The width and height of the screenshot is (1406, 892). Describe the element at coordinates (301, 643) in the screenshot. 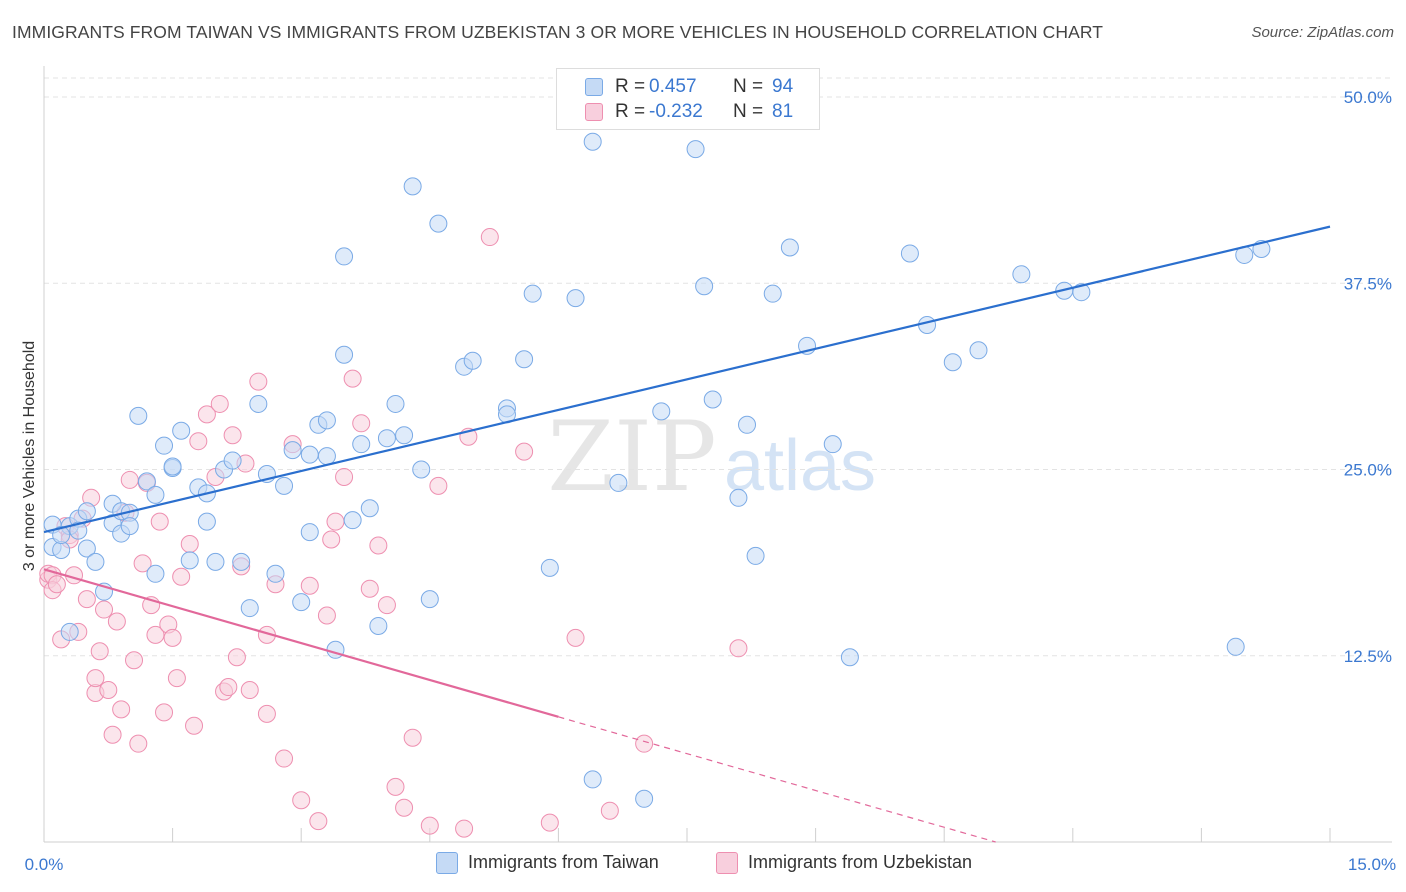

I see `uzbekistan-trend-line` at that location.